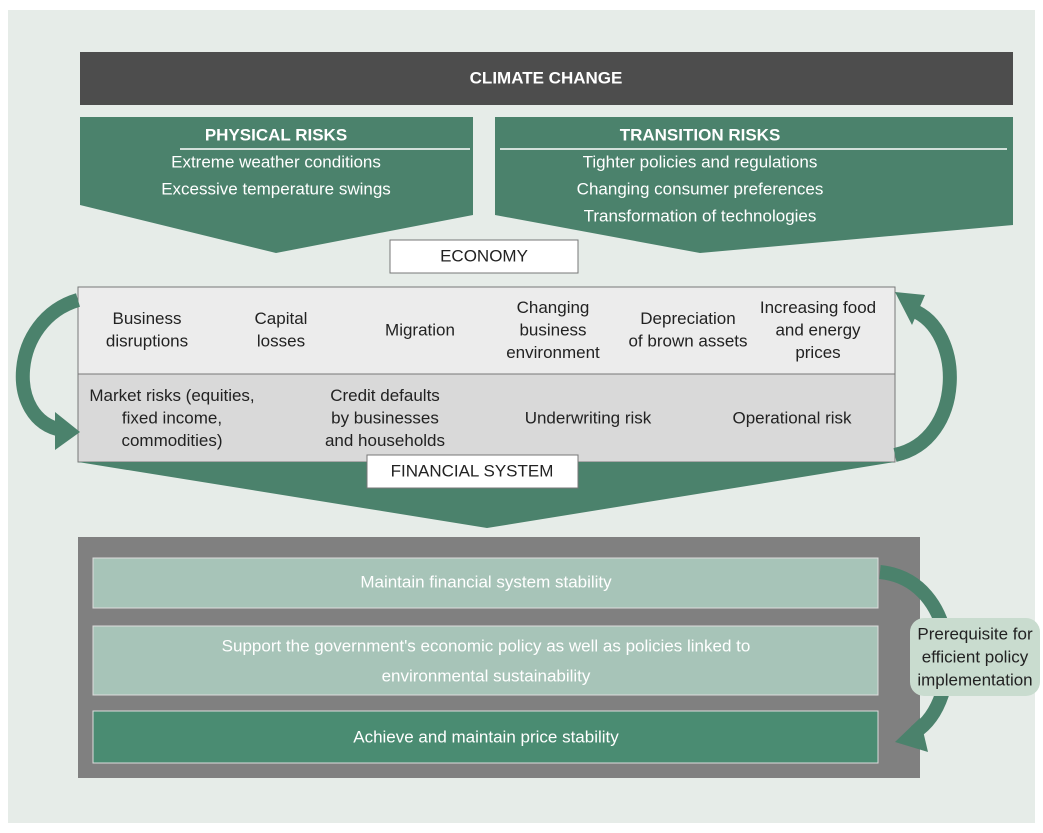 This screenshot has width=1043, height=833. I want to click on financial-item: Underwriting risk, so click(588, 417).